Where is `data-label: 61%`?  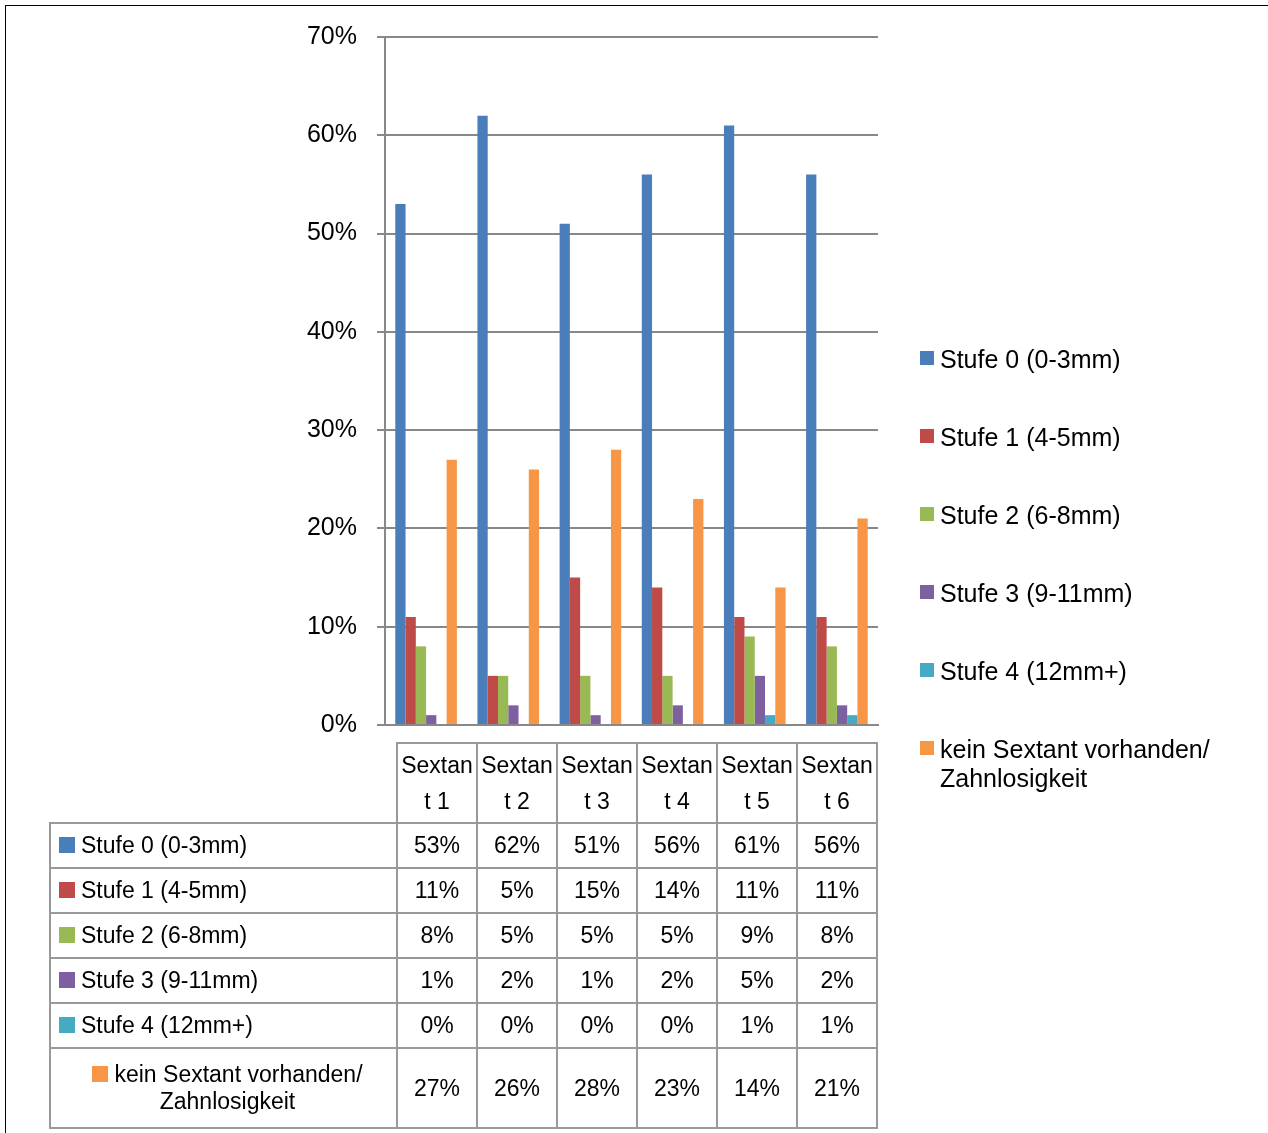 data-label: 61% is located at coordinates (757, 845).